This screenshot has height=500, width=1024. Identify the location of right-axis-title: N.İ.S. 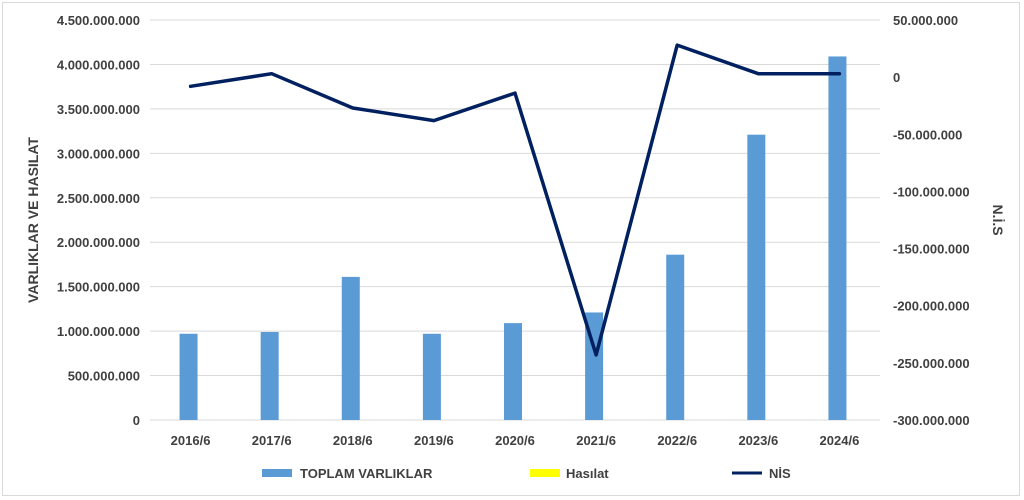
(998, 219).